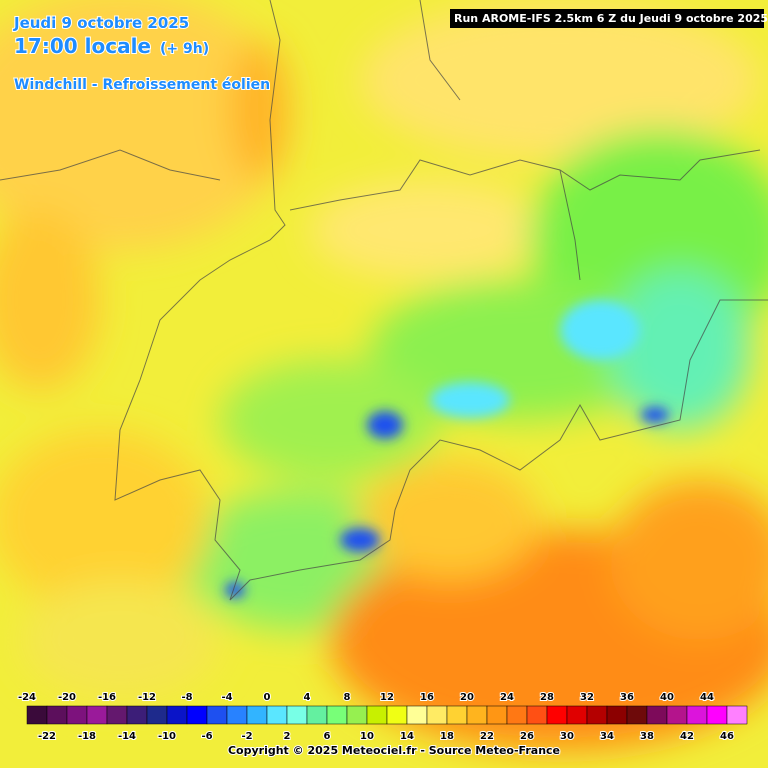 The image size is (768, 768). What do you see at coordinates (67, 697) in the screenshot?
I see `scale-label: -20` at bounding box center [67, 697].